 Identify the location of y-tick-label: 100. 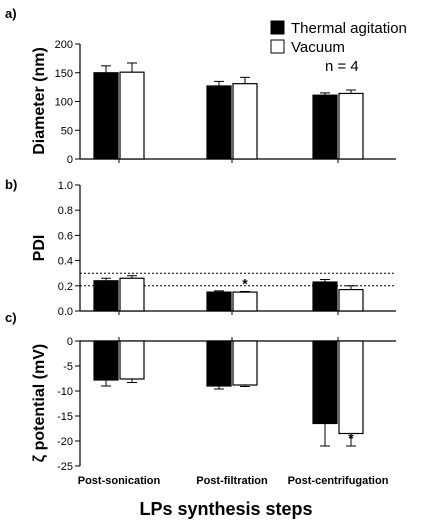
(64, 103).